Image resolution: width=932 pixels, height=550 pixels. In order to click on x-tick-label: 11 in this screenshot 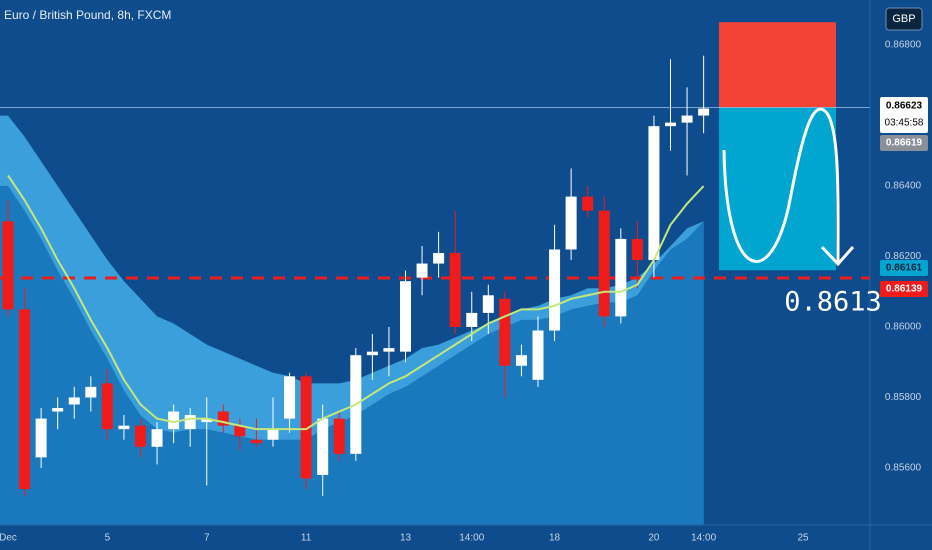, I will do `click(306, 538)`.